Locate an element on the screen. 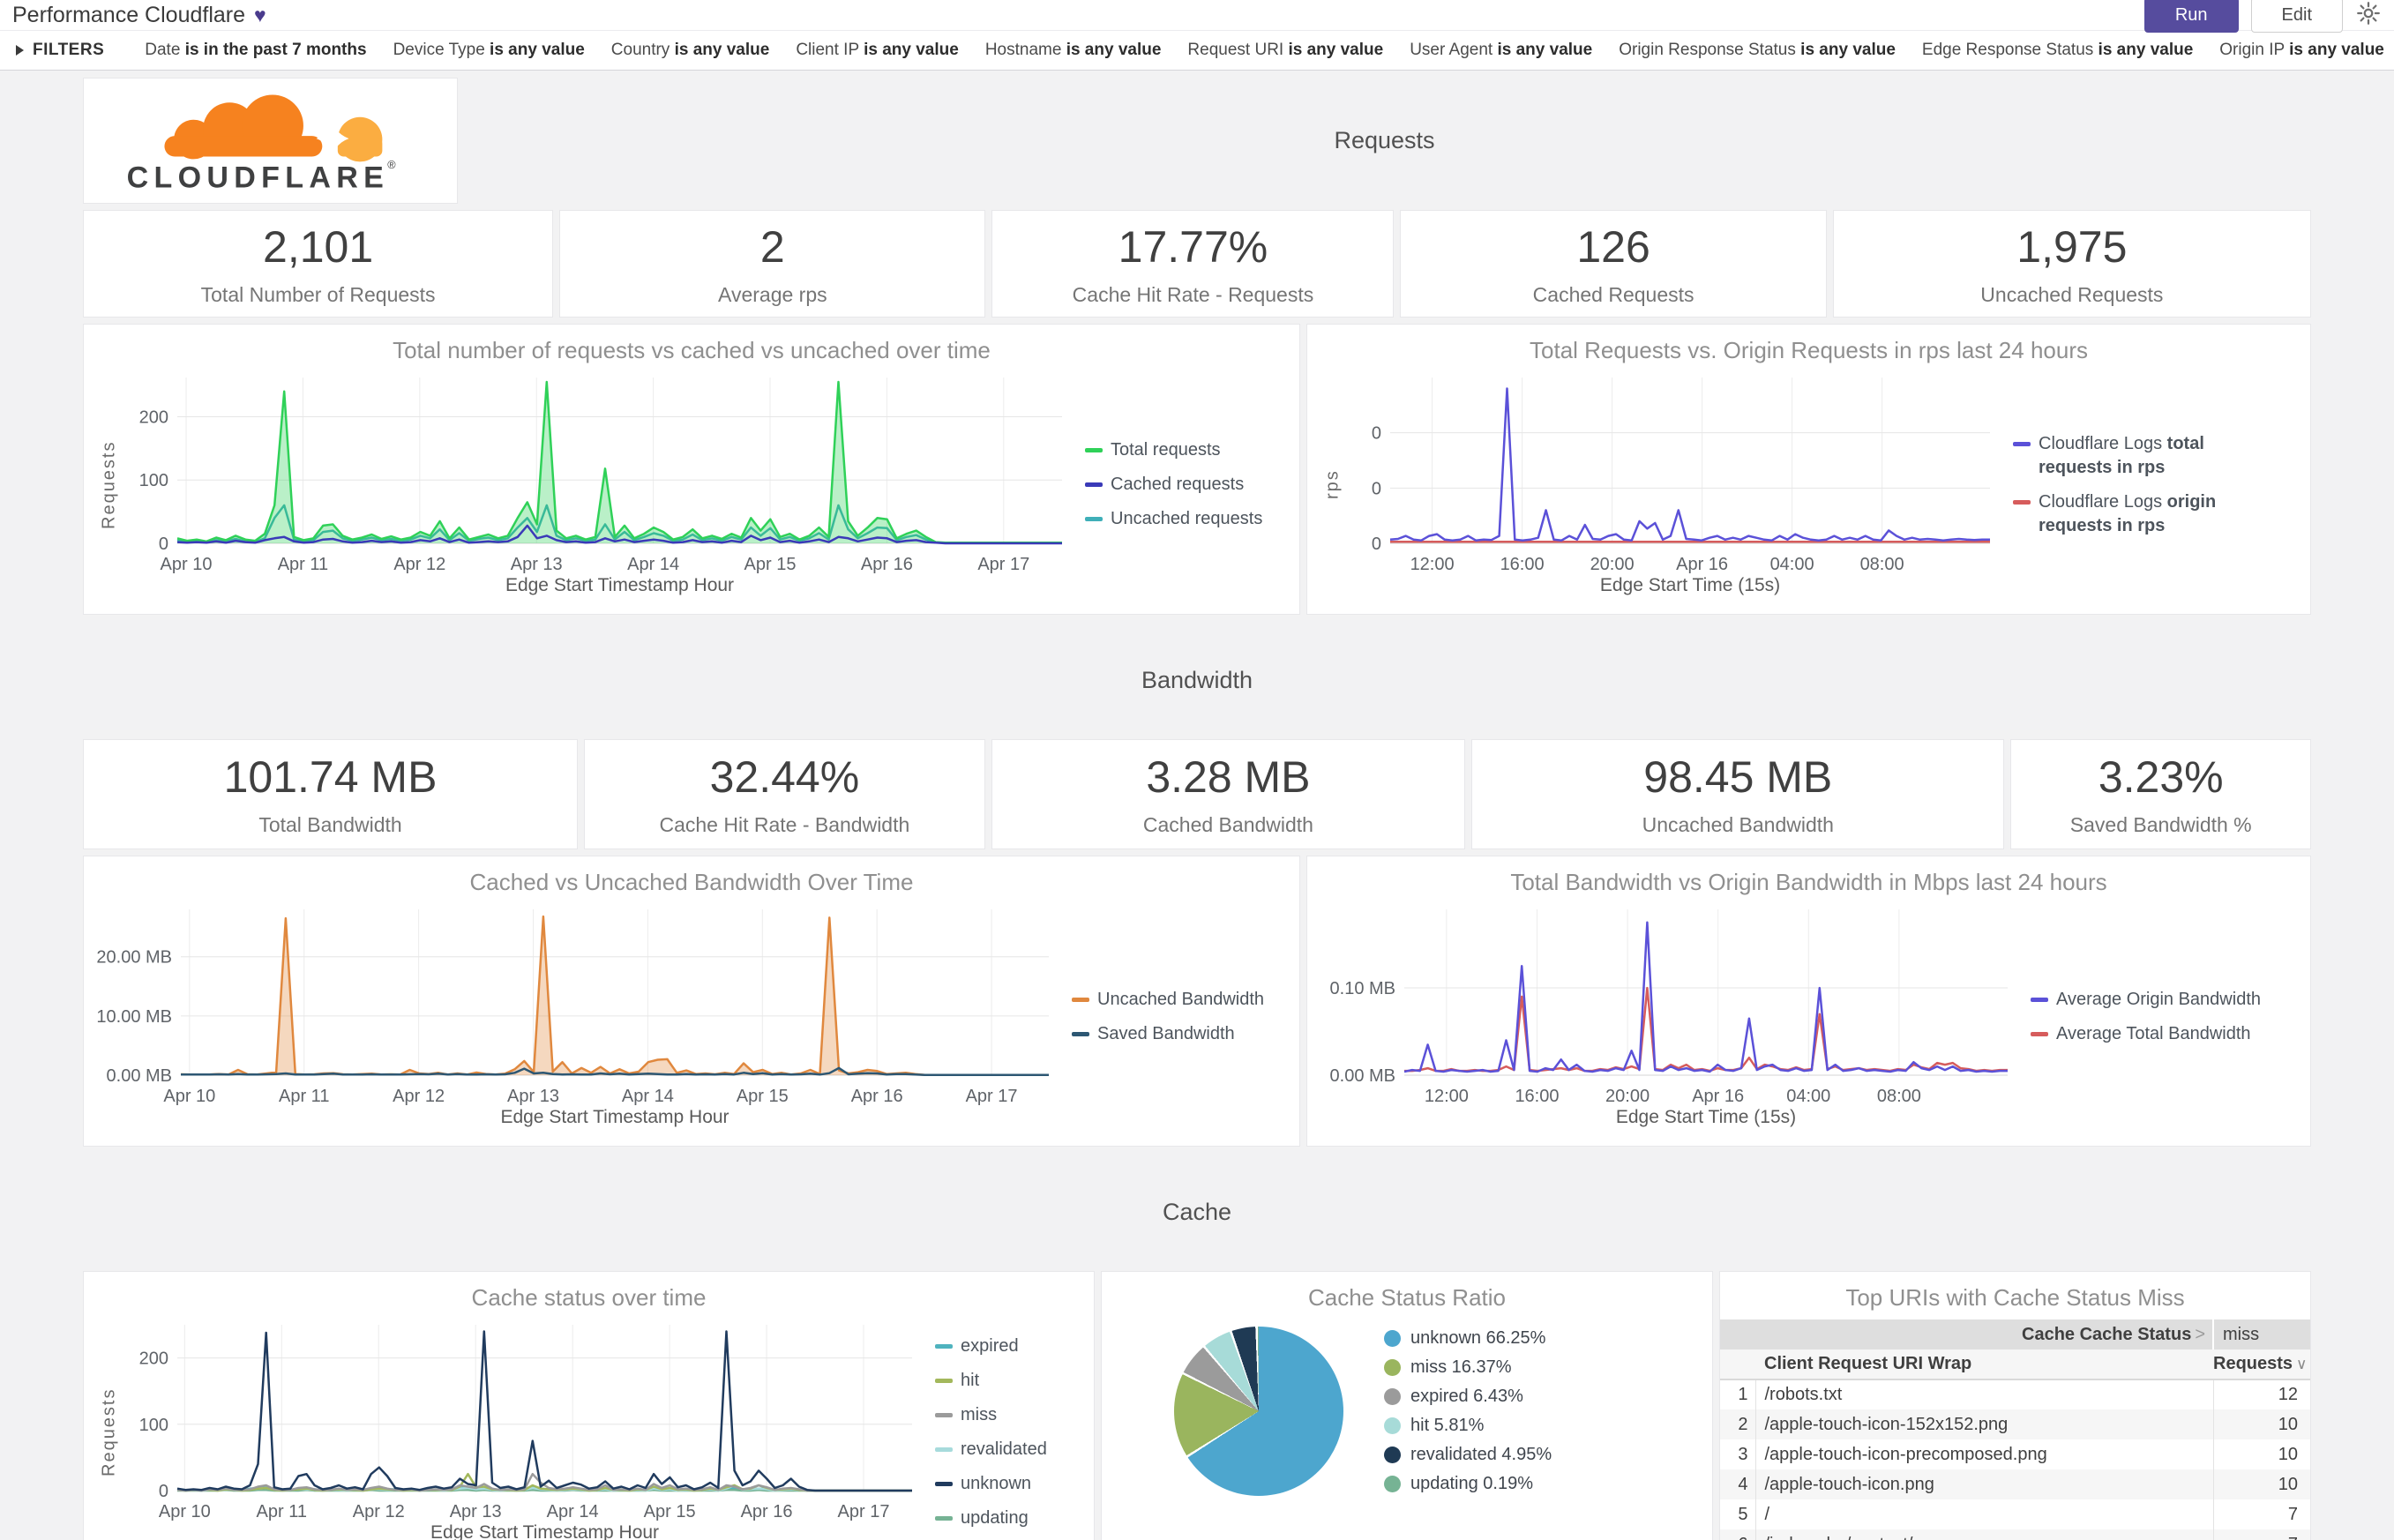 The width and height of the screenshot is (2394, 1540). chart-legend: expired hit miss revalidated unknown updating is located at coordinates (996, 1427).